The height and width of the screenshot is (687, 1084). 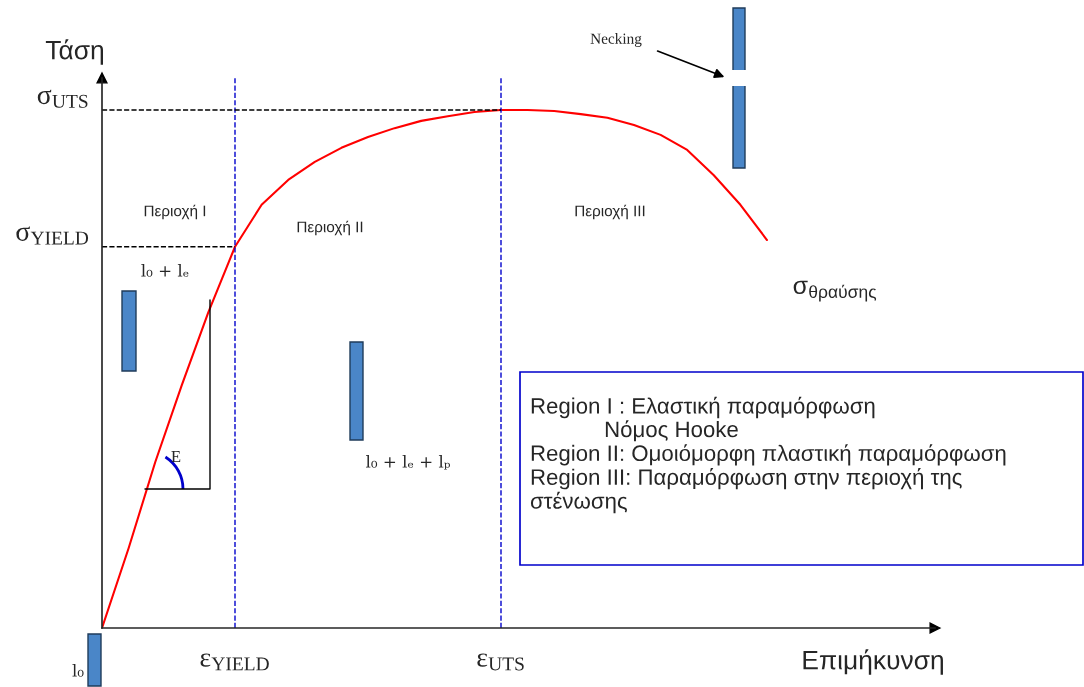 What do you see at coordinates (500, 662) in the screenshot?
I see `x-tick-label: ε$_{UTS}$` at bounding box center [500, 662].